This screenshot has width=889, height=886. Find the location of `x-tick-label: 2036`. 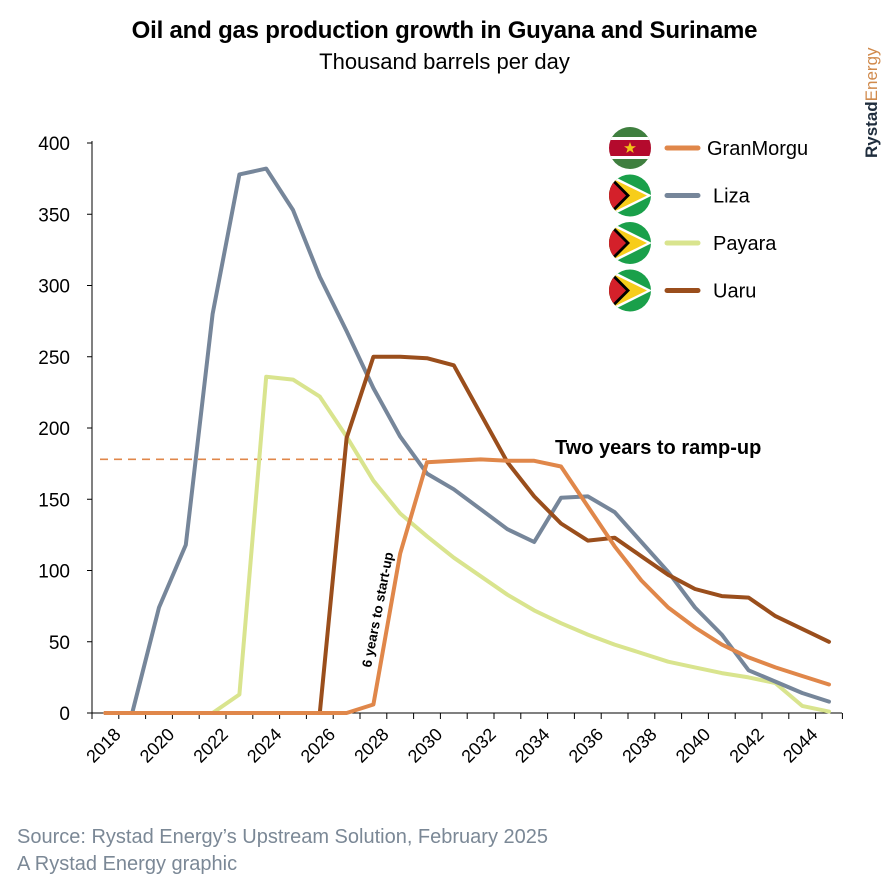

x-tick-label: 2036 is located at coordinates (586, 745).